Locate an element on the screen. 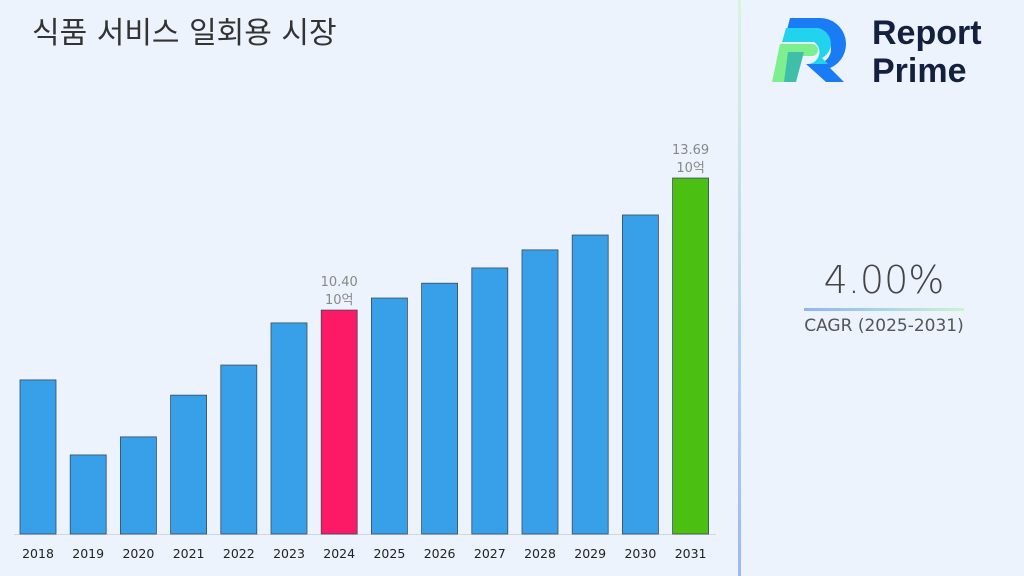 The height and width of the screenshot is (576, 1024). report-prime-logo: Report Prime is located at coordinates (888, 54).